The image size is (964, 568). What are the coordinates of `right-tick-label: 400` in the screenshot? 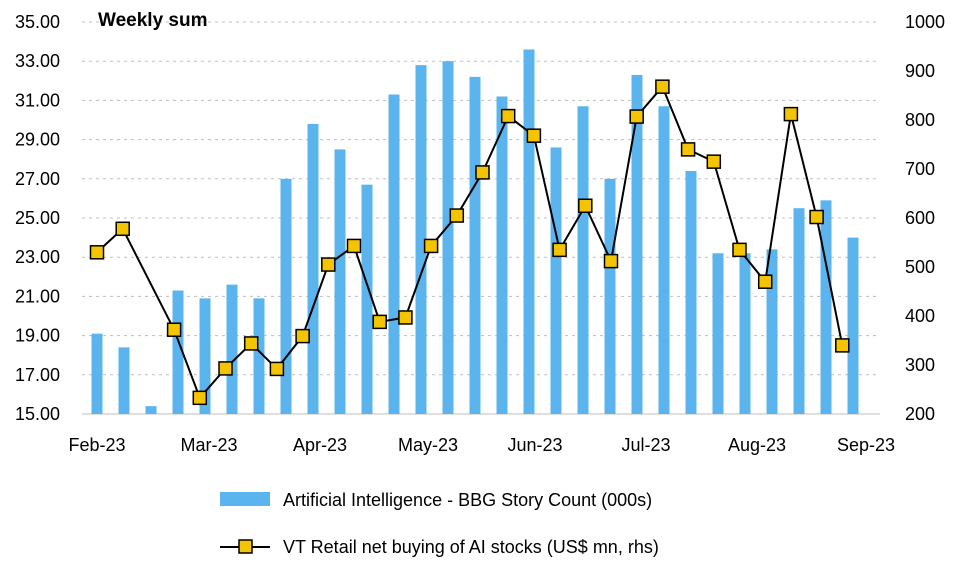 It's located at (920, 316).